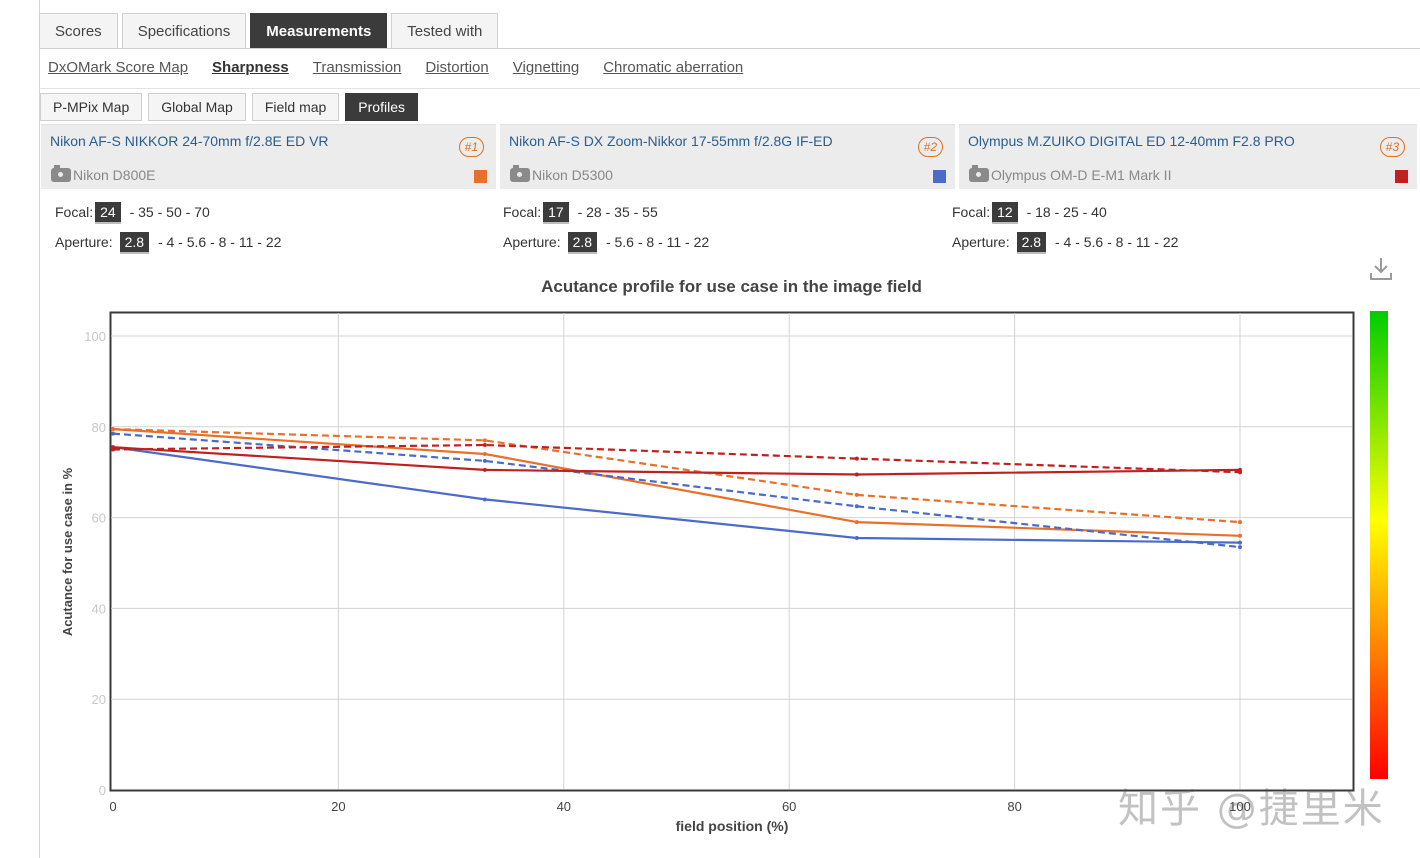  What do you see at coordinates (95, 336) in the screenshot?
I see `y-tick-label: 100` at bounding box center [95, 336].